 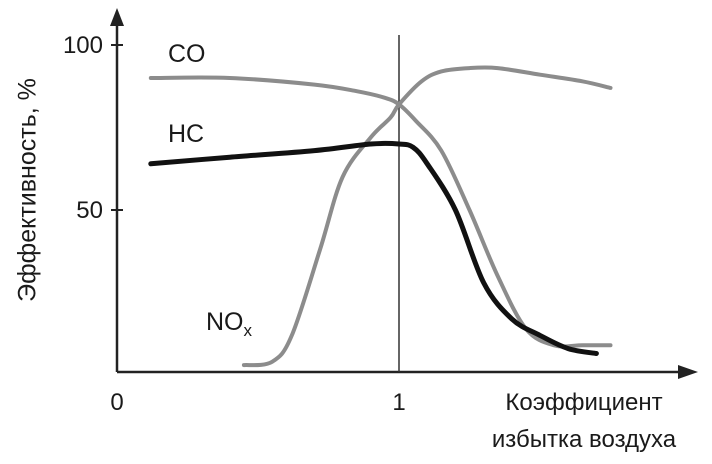 I want to click on x-axis-title-line2: избытка воздуха, so click(x=584, y=439).